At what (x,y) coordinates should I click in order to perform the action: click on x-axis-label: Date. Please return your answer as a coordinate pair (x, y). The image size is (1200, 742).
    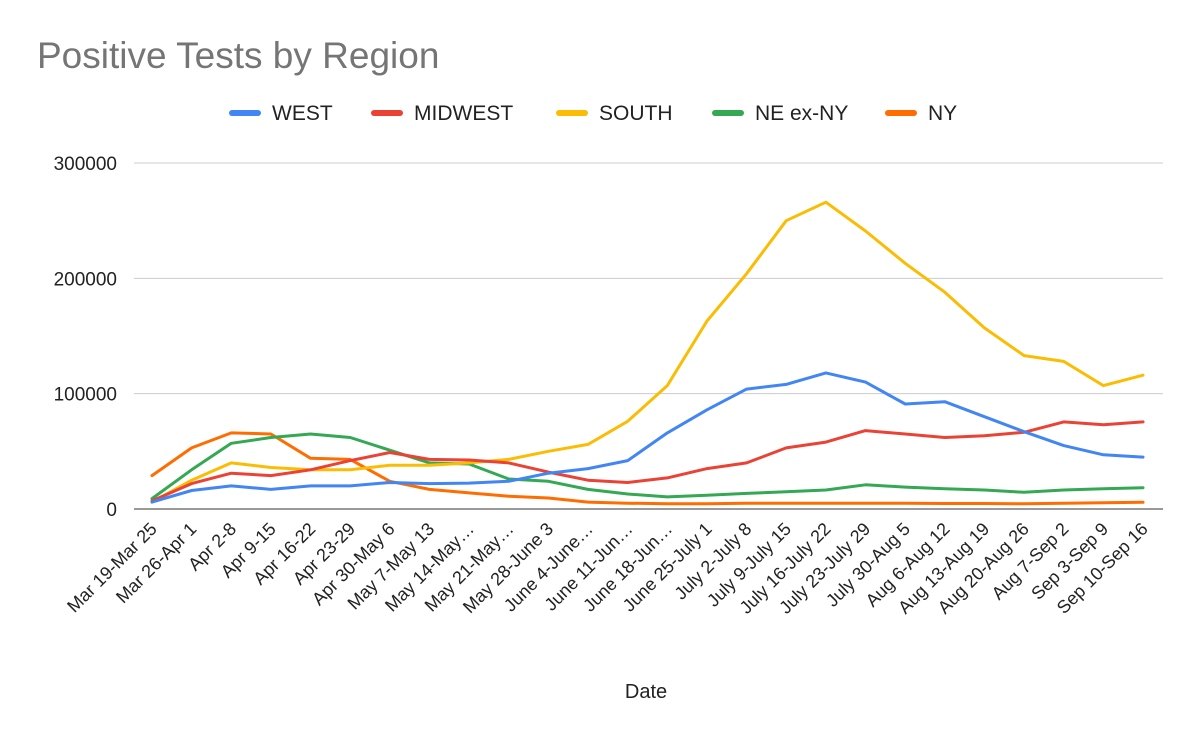
    Looking at the image, I should click on (646, 692).